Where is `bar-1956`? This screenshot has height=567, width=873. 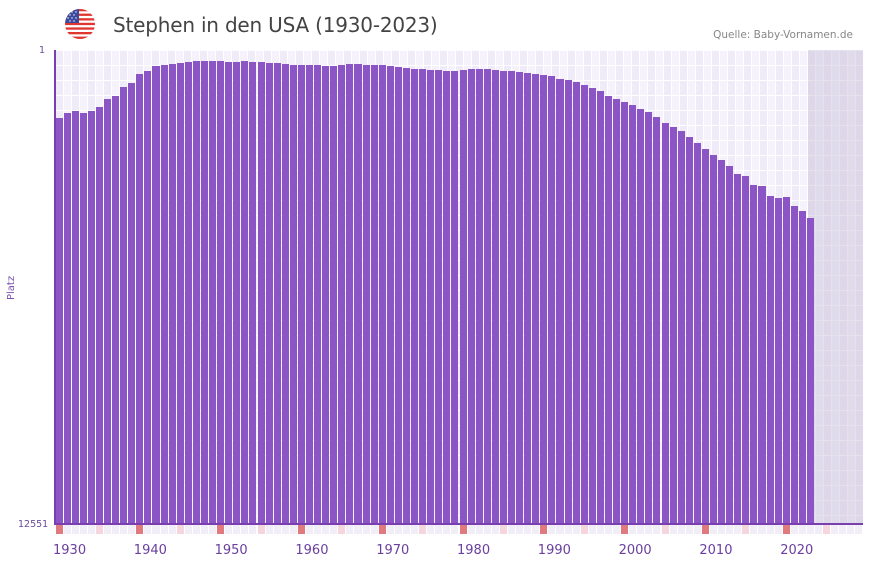
bar-1956 is located at coordinates (269, 293).